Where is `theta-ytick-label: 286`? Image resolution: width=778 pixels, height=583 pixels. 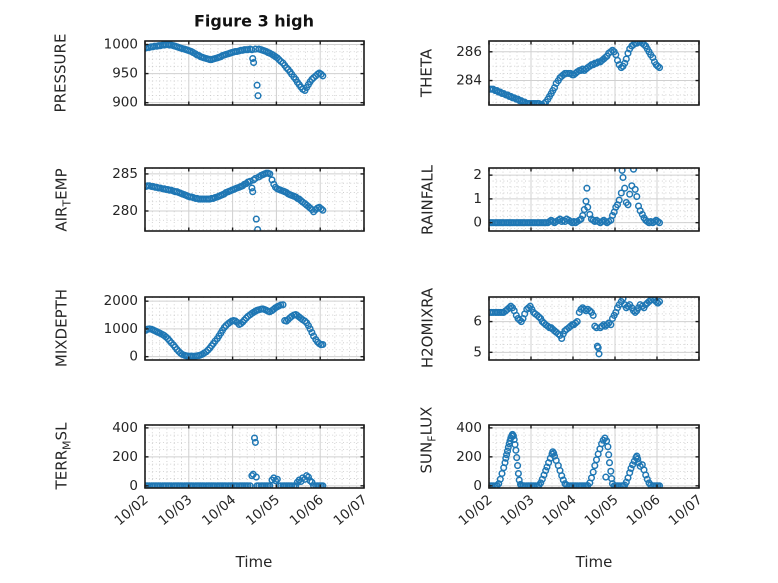
theta-ytick-label: 286 is located at coordinates (469, 52).